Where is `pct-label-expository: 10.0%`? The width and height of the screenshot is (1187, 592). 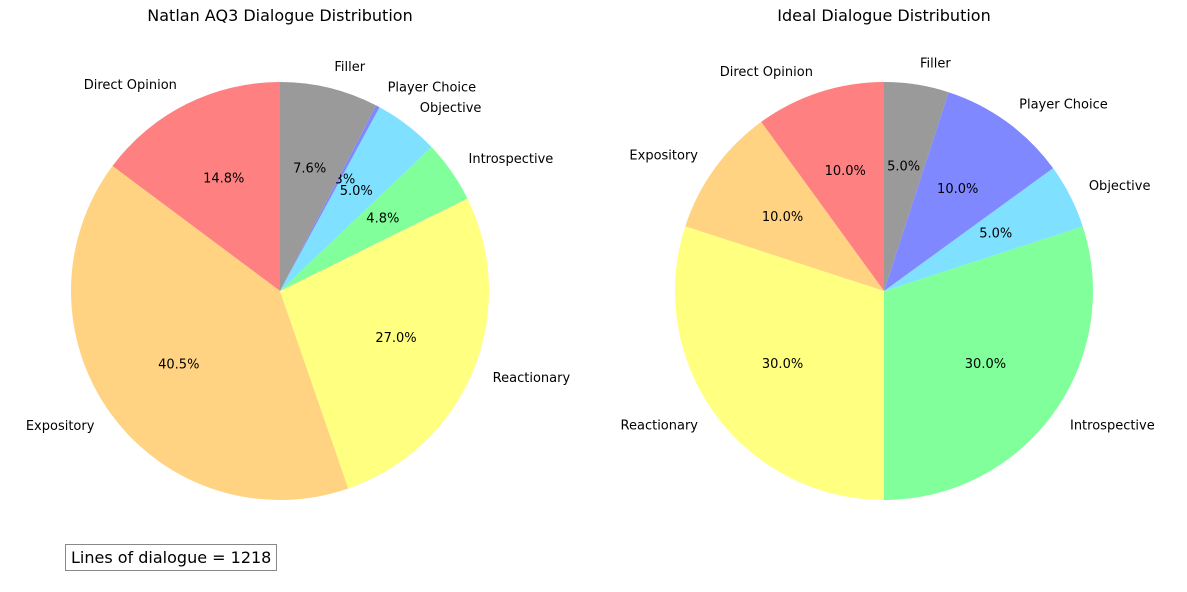
pct-label-expository: 10.0% is located at coordinates (782, 217).